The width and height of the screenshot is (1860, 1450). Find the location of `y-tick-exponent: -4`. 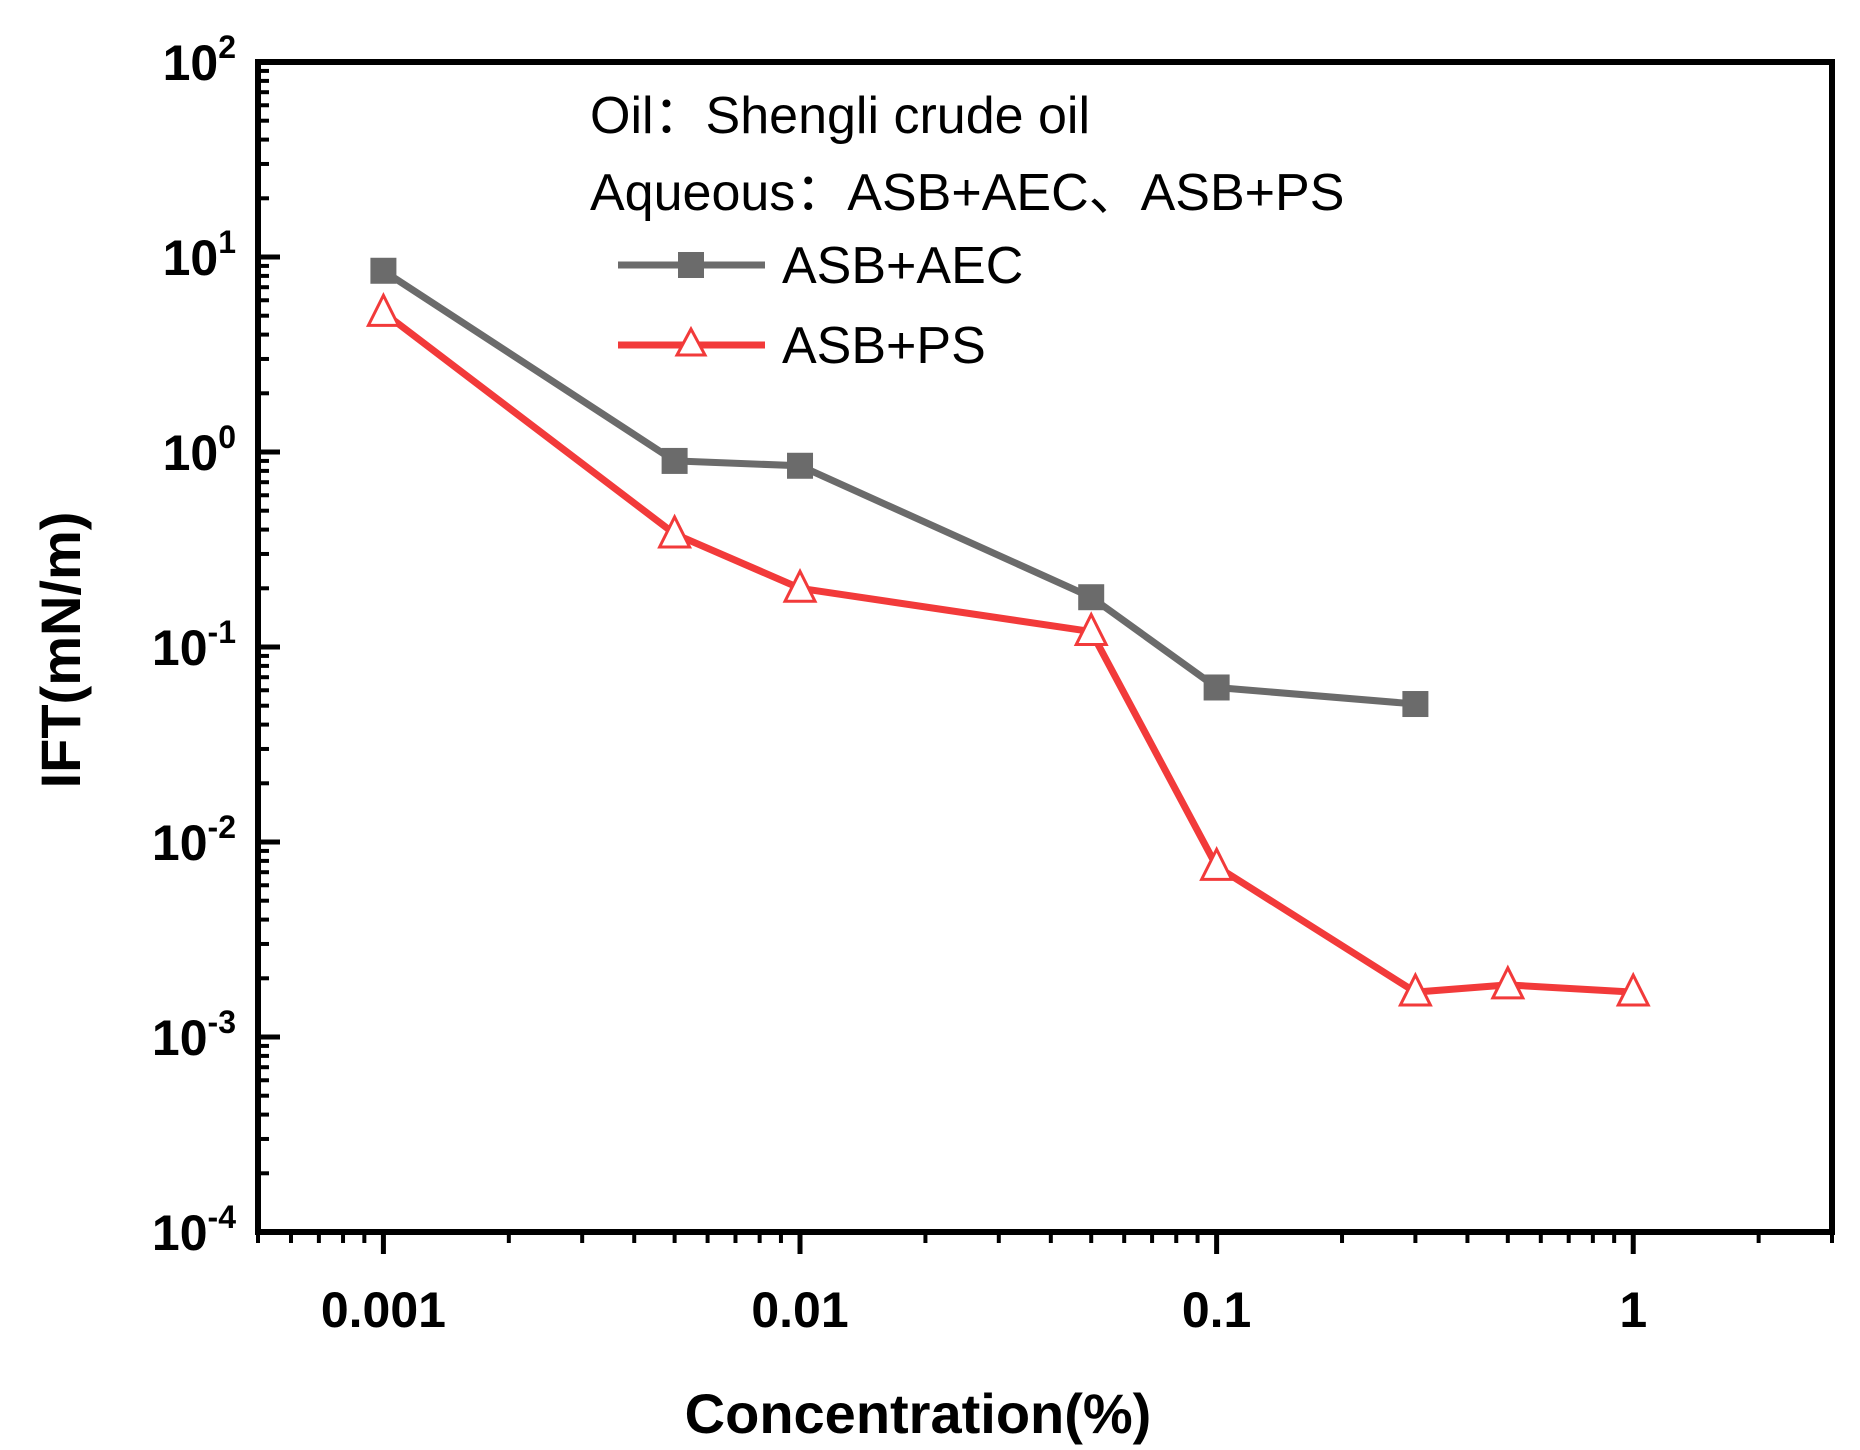

y-tick-exponent: -4 is located at coordinates (222, 1217).